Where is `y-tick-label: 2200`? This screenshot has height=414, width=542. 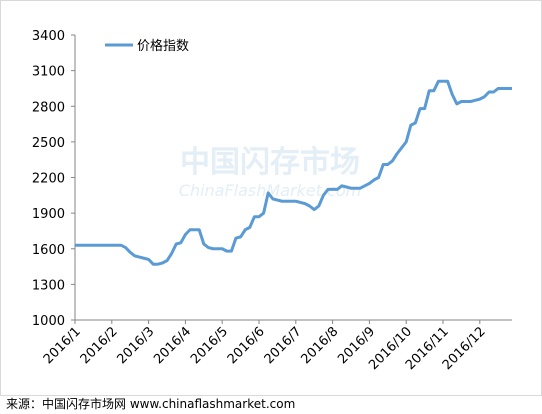 y-tick-label: 2200 is located at coordinates (48, 179).